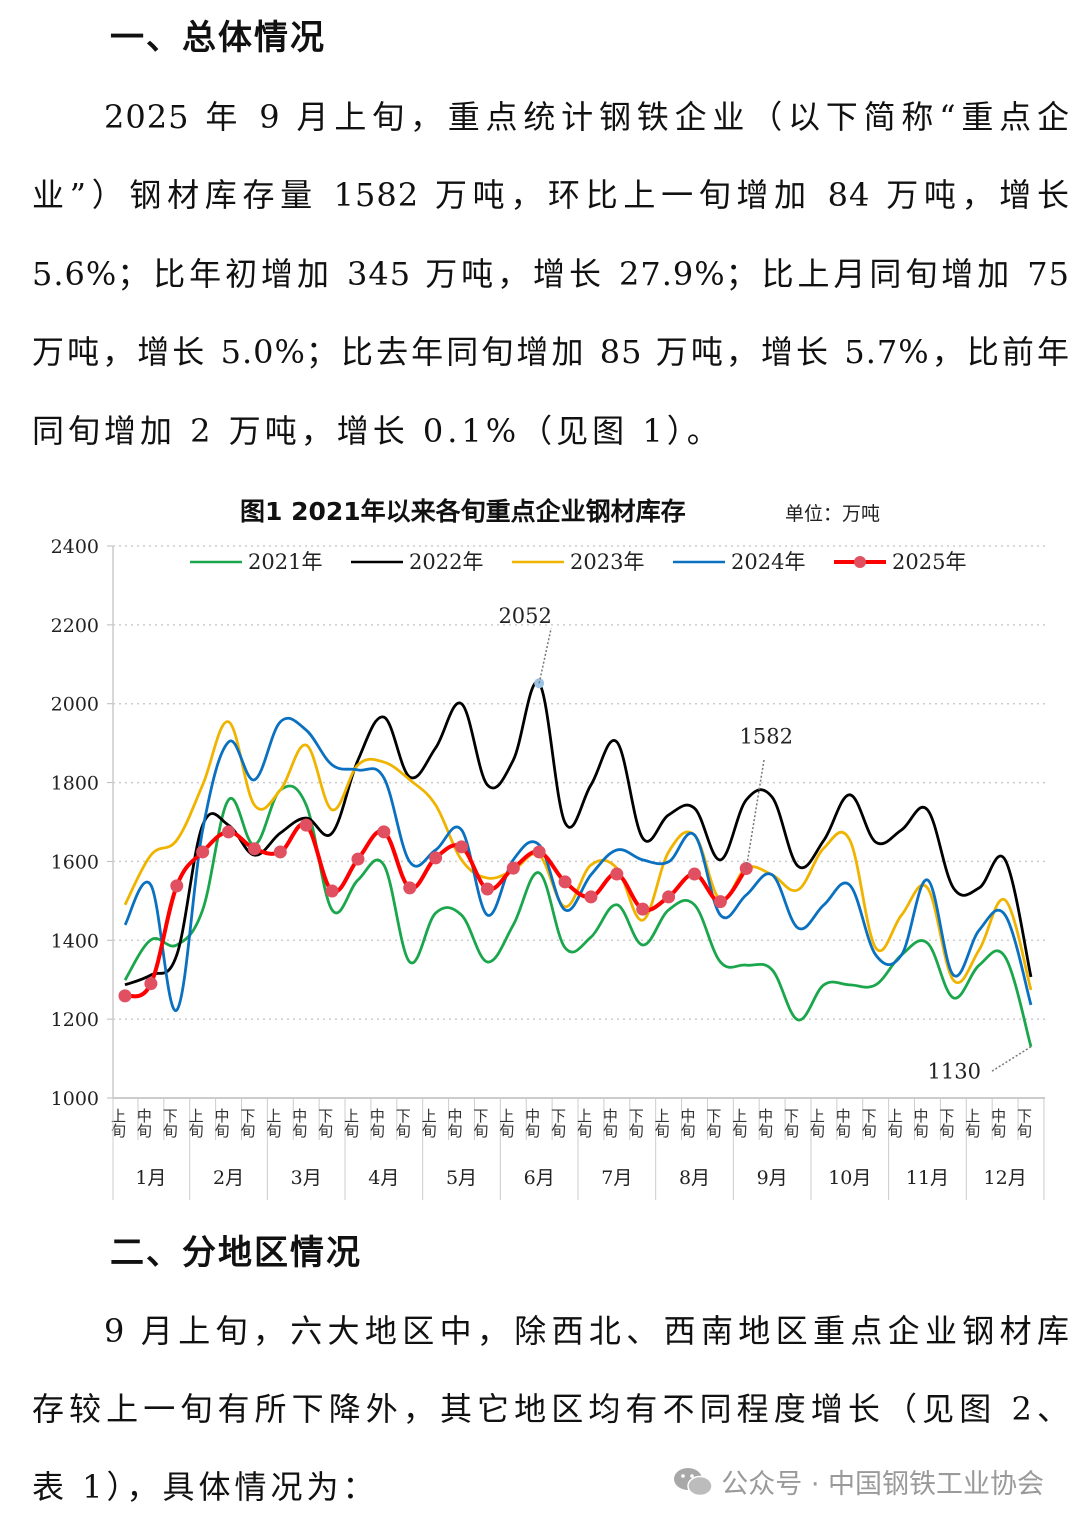  Describe the element at coordinates (377, 431) in the screenshot. I see `paragraph-line: 同旬增加 2 万吨，增长 0.1%（见图 1）。` at that location.